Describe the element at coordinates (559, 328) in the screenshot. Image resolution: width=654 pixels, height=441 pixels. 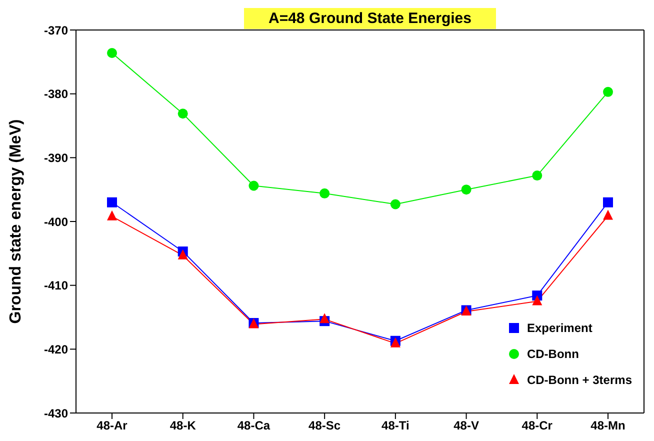
I see `legend-label: Experiment` at that location.